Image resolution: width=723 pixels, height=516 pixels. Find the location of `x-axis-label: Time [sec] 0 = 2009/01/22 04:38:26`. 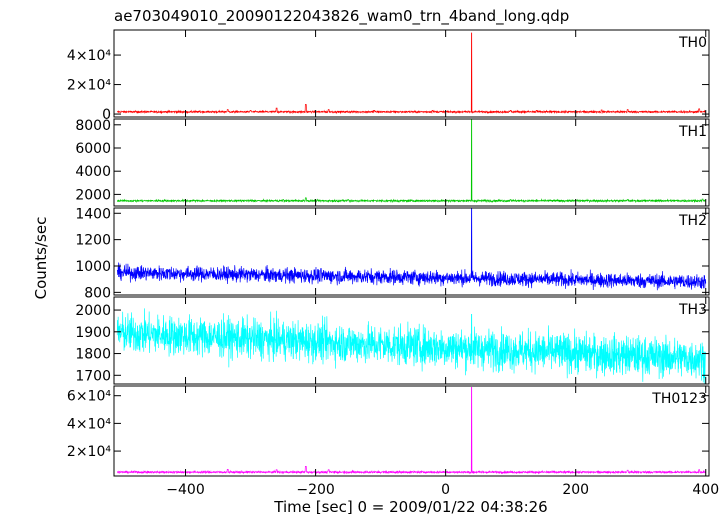

x-axis-label: Time [sec] 0 = 2009/01/22 04:38:26 is located at coordinates (410, 507).